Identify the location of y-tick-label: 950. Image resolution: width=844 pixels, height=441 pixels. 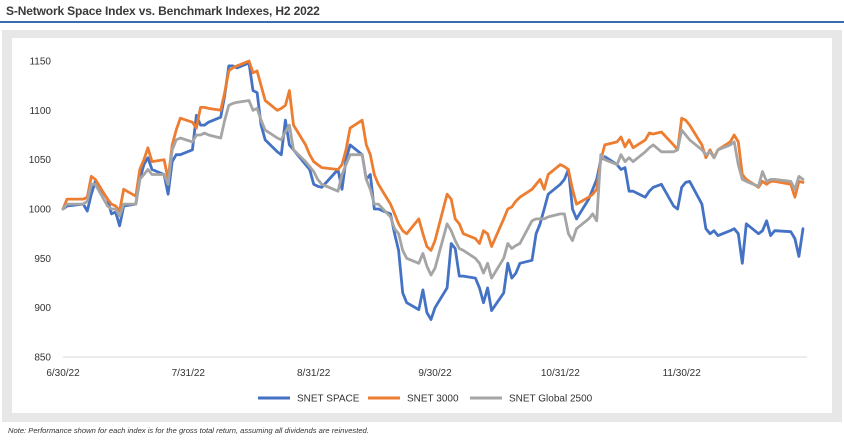
(42, 259).